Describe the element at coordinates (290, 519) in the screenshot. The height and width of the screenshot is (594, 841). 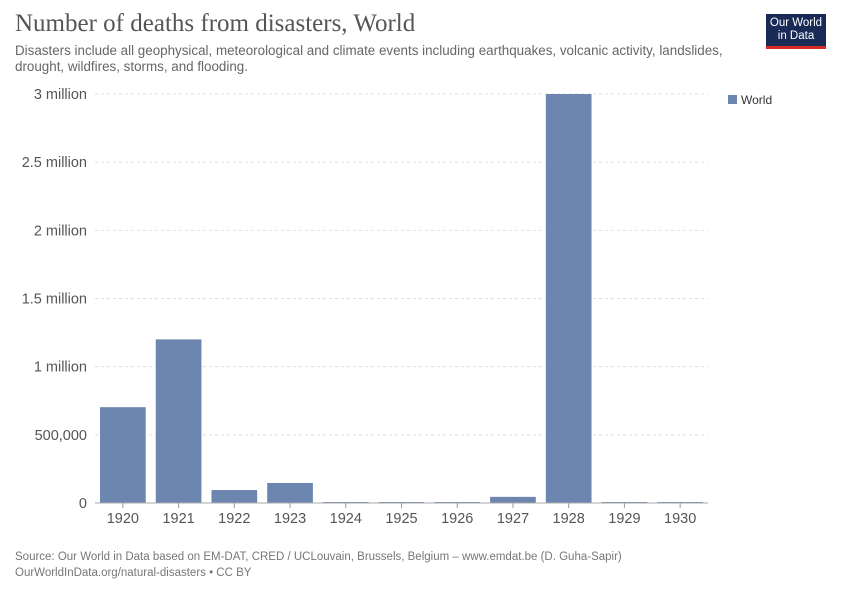
I see `x-tick-label: 1923` at that location.